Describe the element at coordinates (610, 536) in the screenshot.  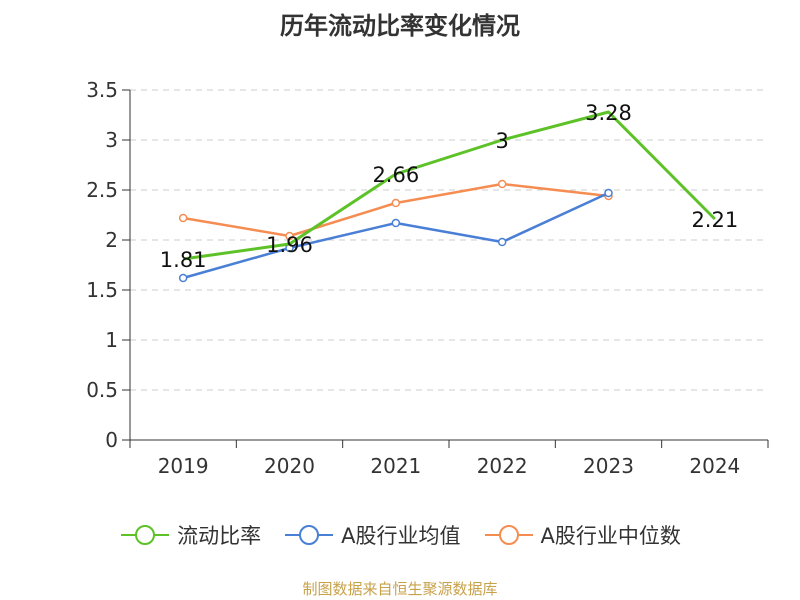
I see `legend-label-industry-median: A股行业中位数` at that location.